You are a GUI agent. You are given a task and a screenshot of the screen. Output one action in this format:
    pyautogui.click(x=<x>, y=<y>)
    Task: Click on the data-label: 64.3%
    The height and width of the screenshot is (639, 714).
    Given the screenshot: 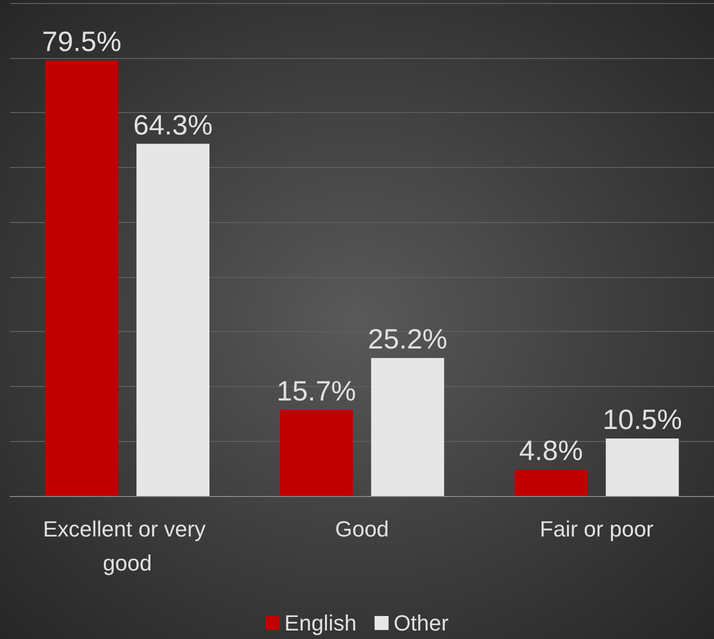 What is the action you would take?
    pyautogui.click(x=173, y=124)
    